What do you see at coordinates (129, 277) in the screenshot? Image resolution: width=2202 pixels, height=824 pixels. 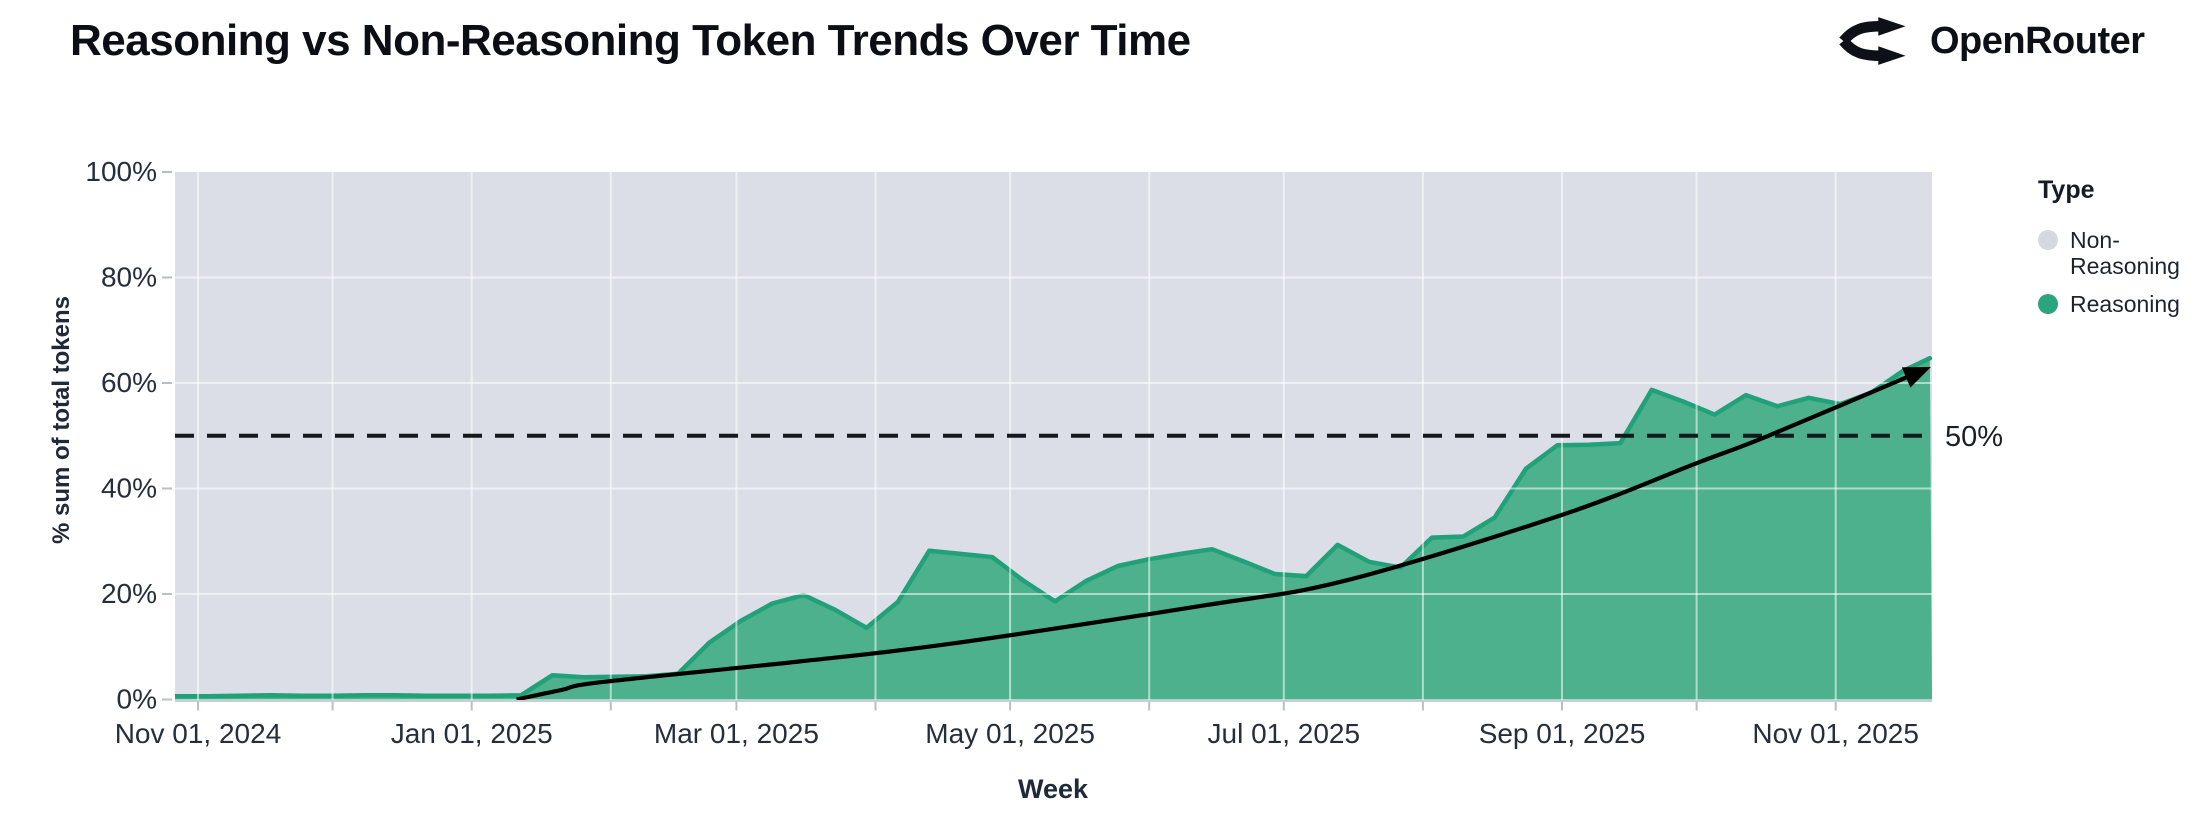 I see `y-tick-label: 80%` at bounding box center [129, 277].